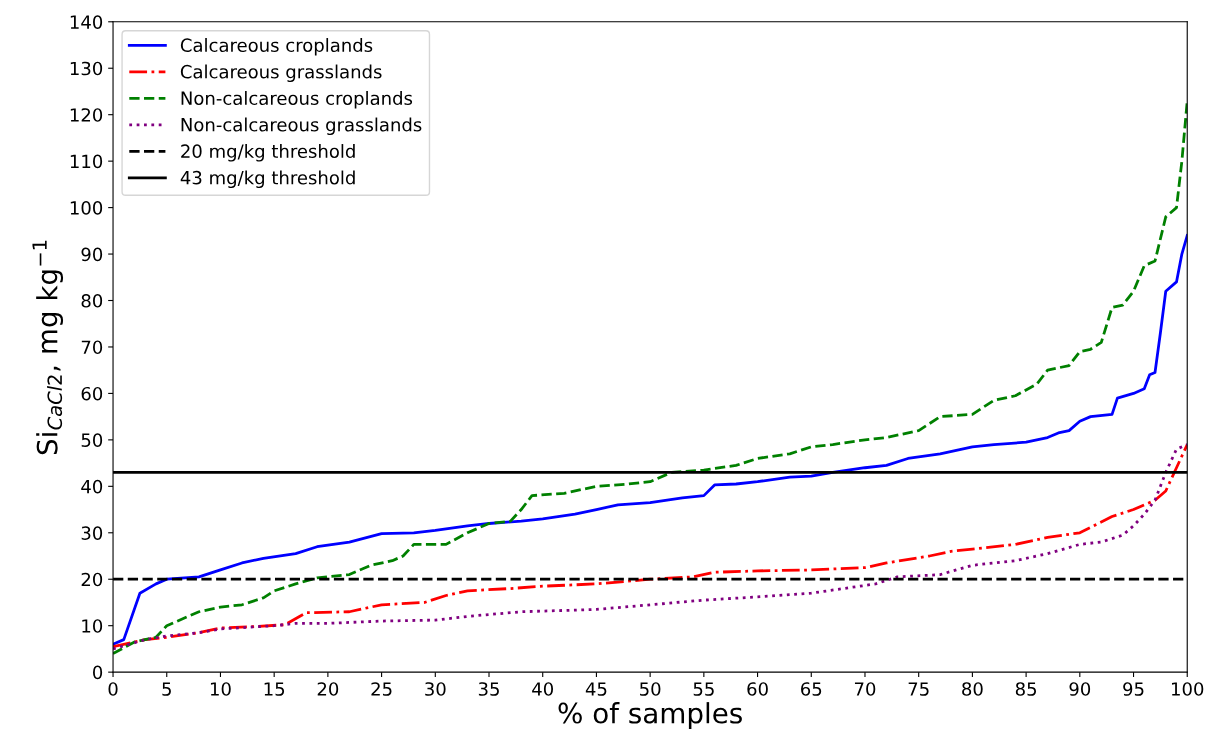 The image size is (1209, 751). Describe the element at coordinates (488, 689) in the screenshot. I see `x-tick-label: 35` at that location.